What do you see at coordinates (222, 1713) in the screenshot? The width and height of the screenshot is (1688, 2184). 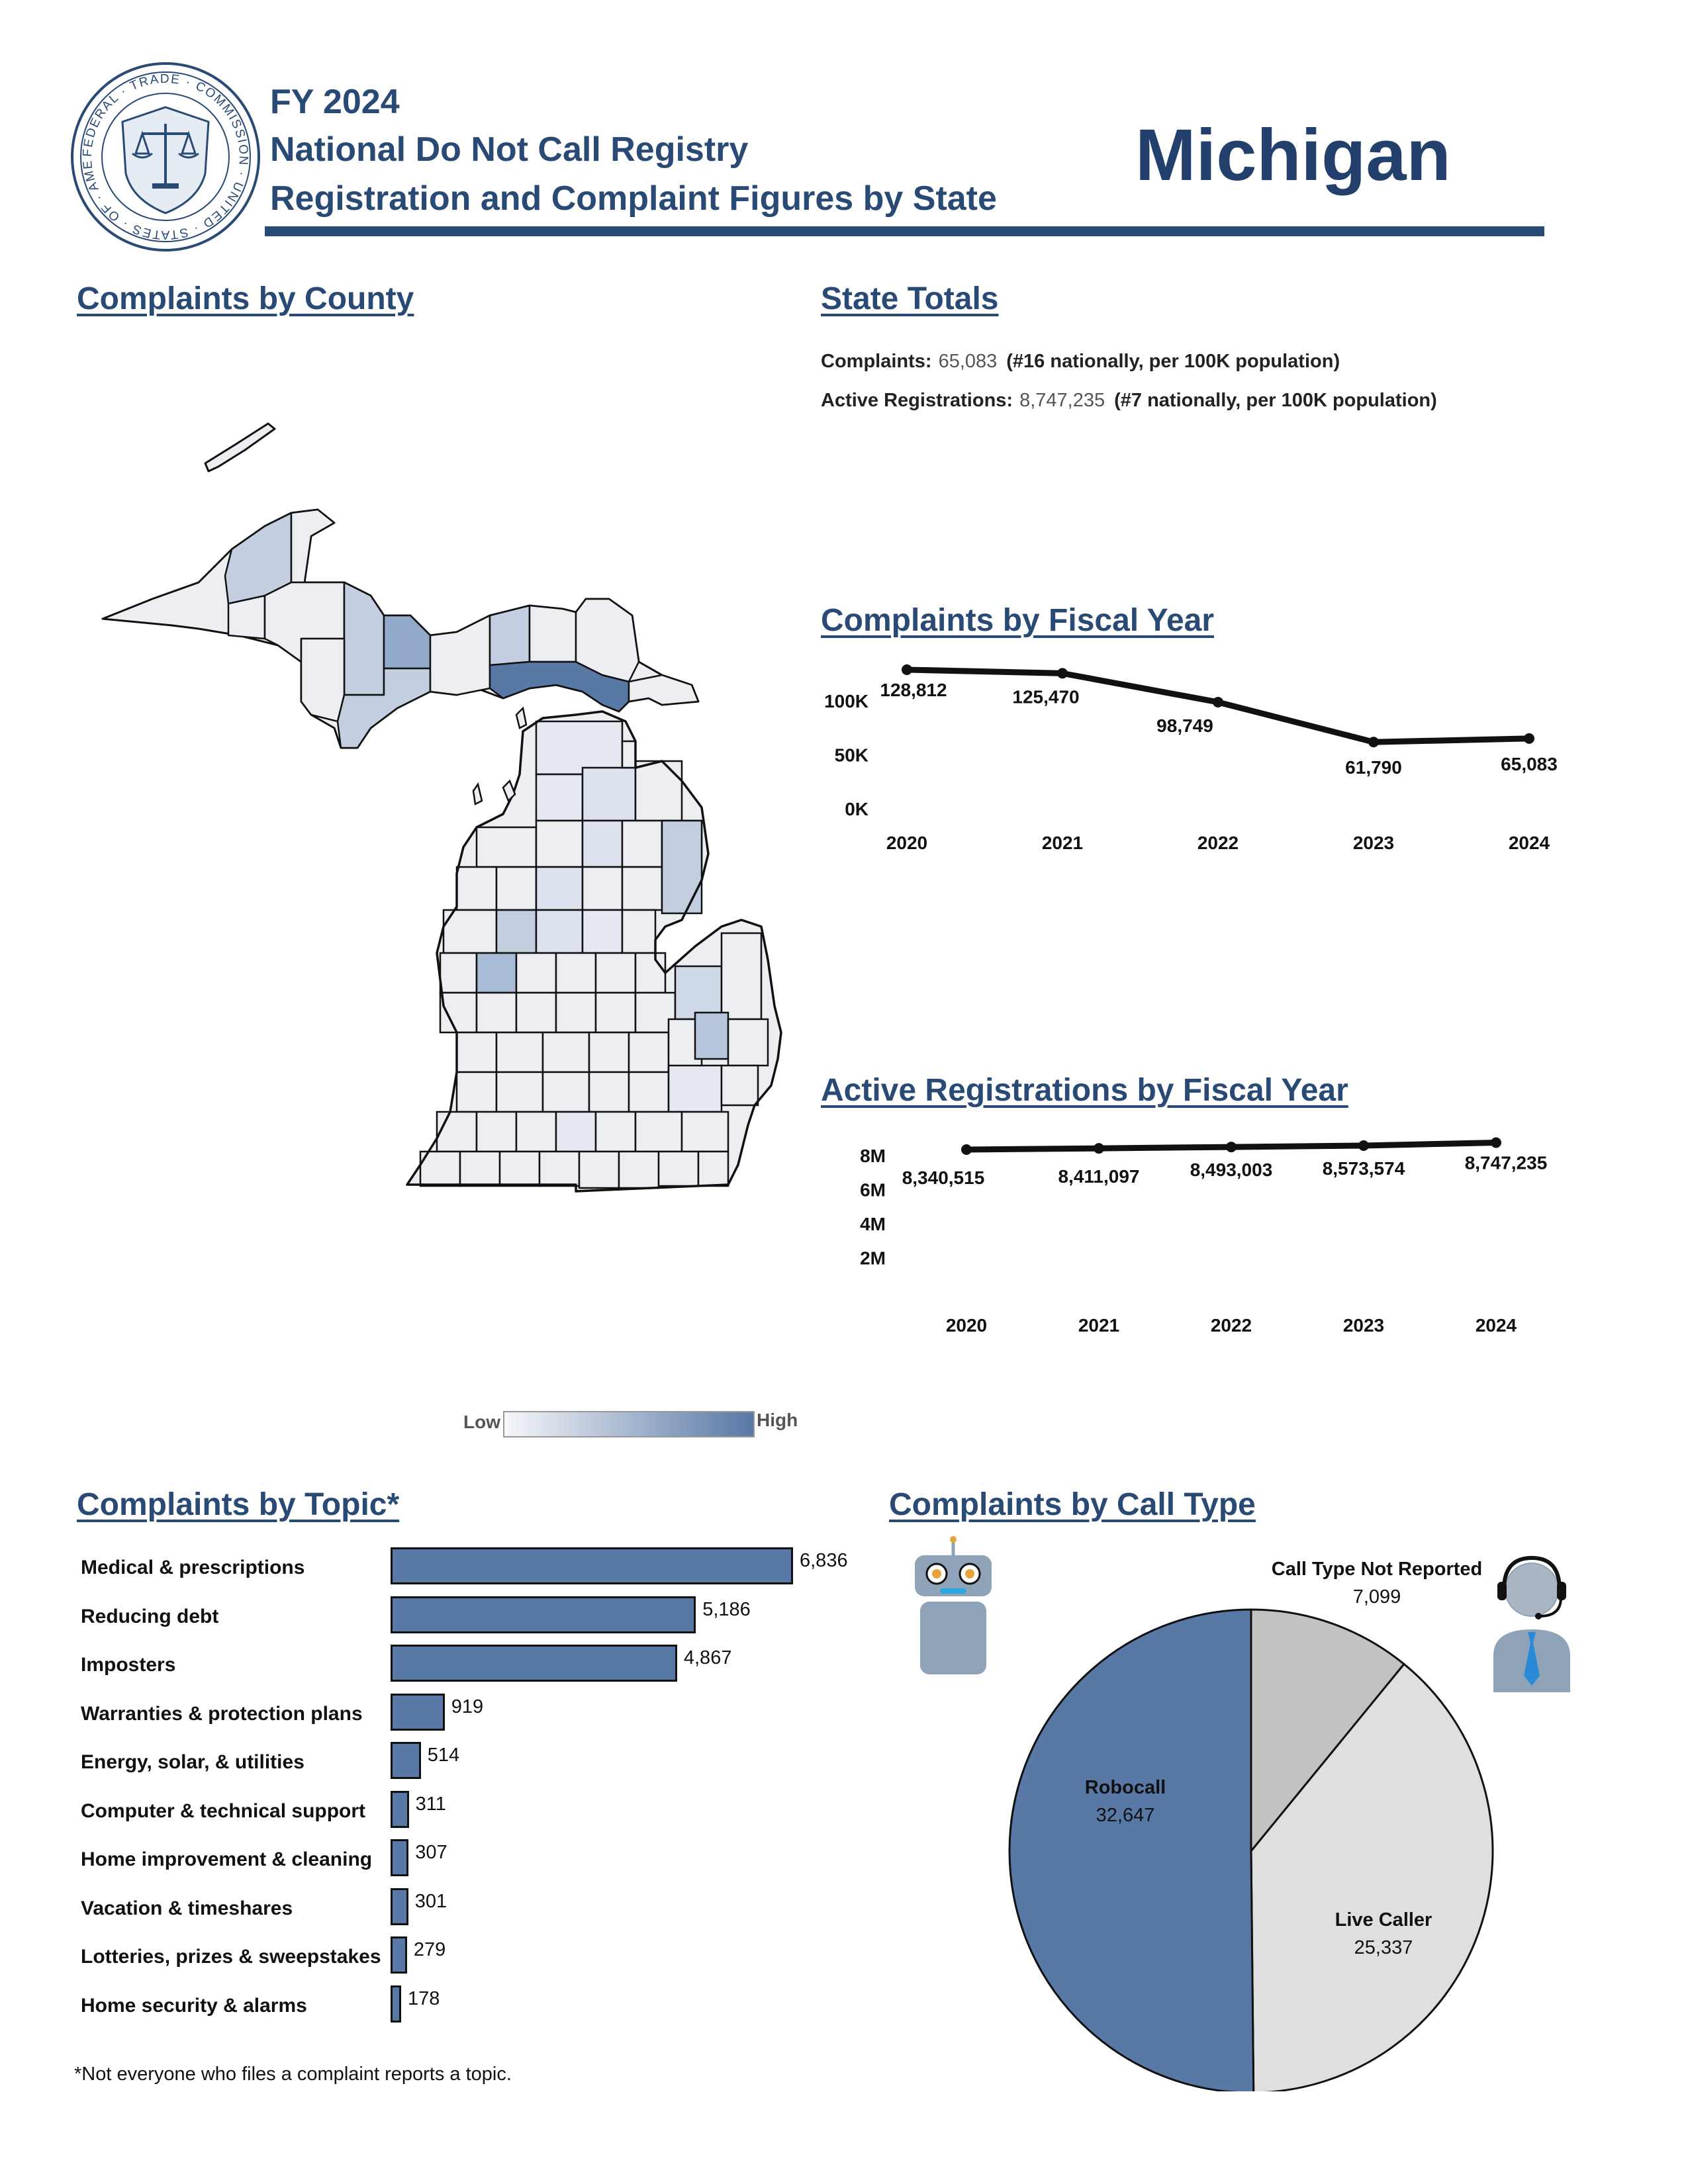 I see `topic-label: Warranties & protection plans` at bounding box center [222, 1713].